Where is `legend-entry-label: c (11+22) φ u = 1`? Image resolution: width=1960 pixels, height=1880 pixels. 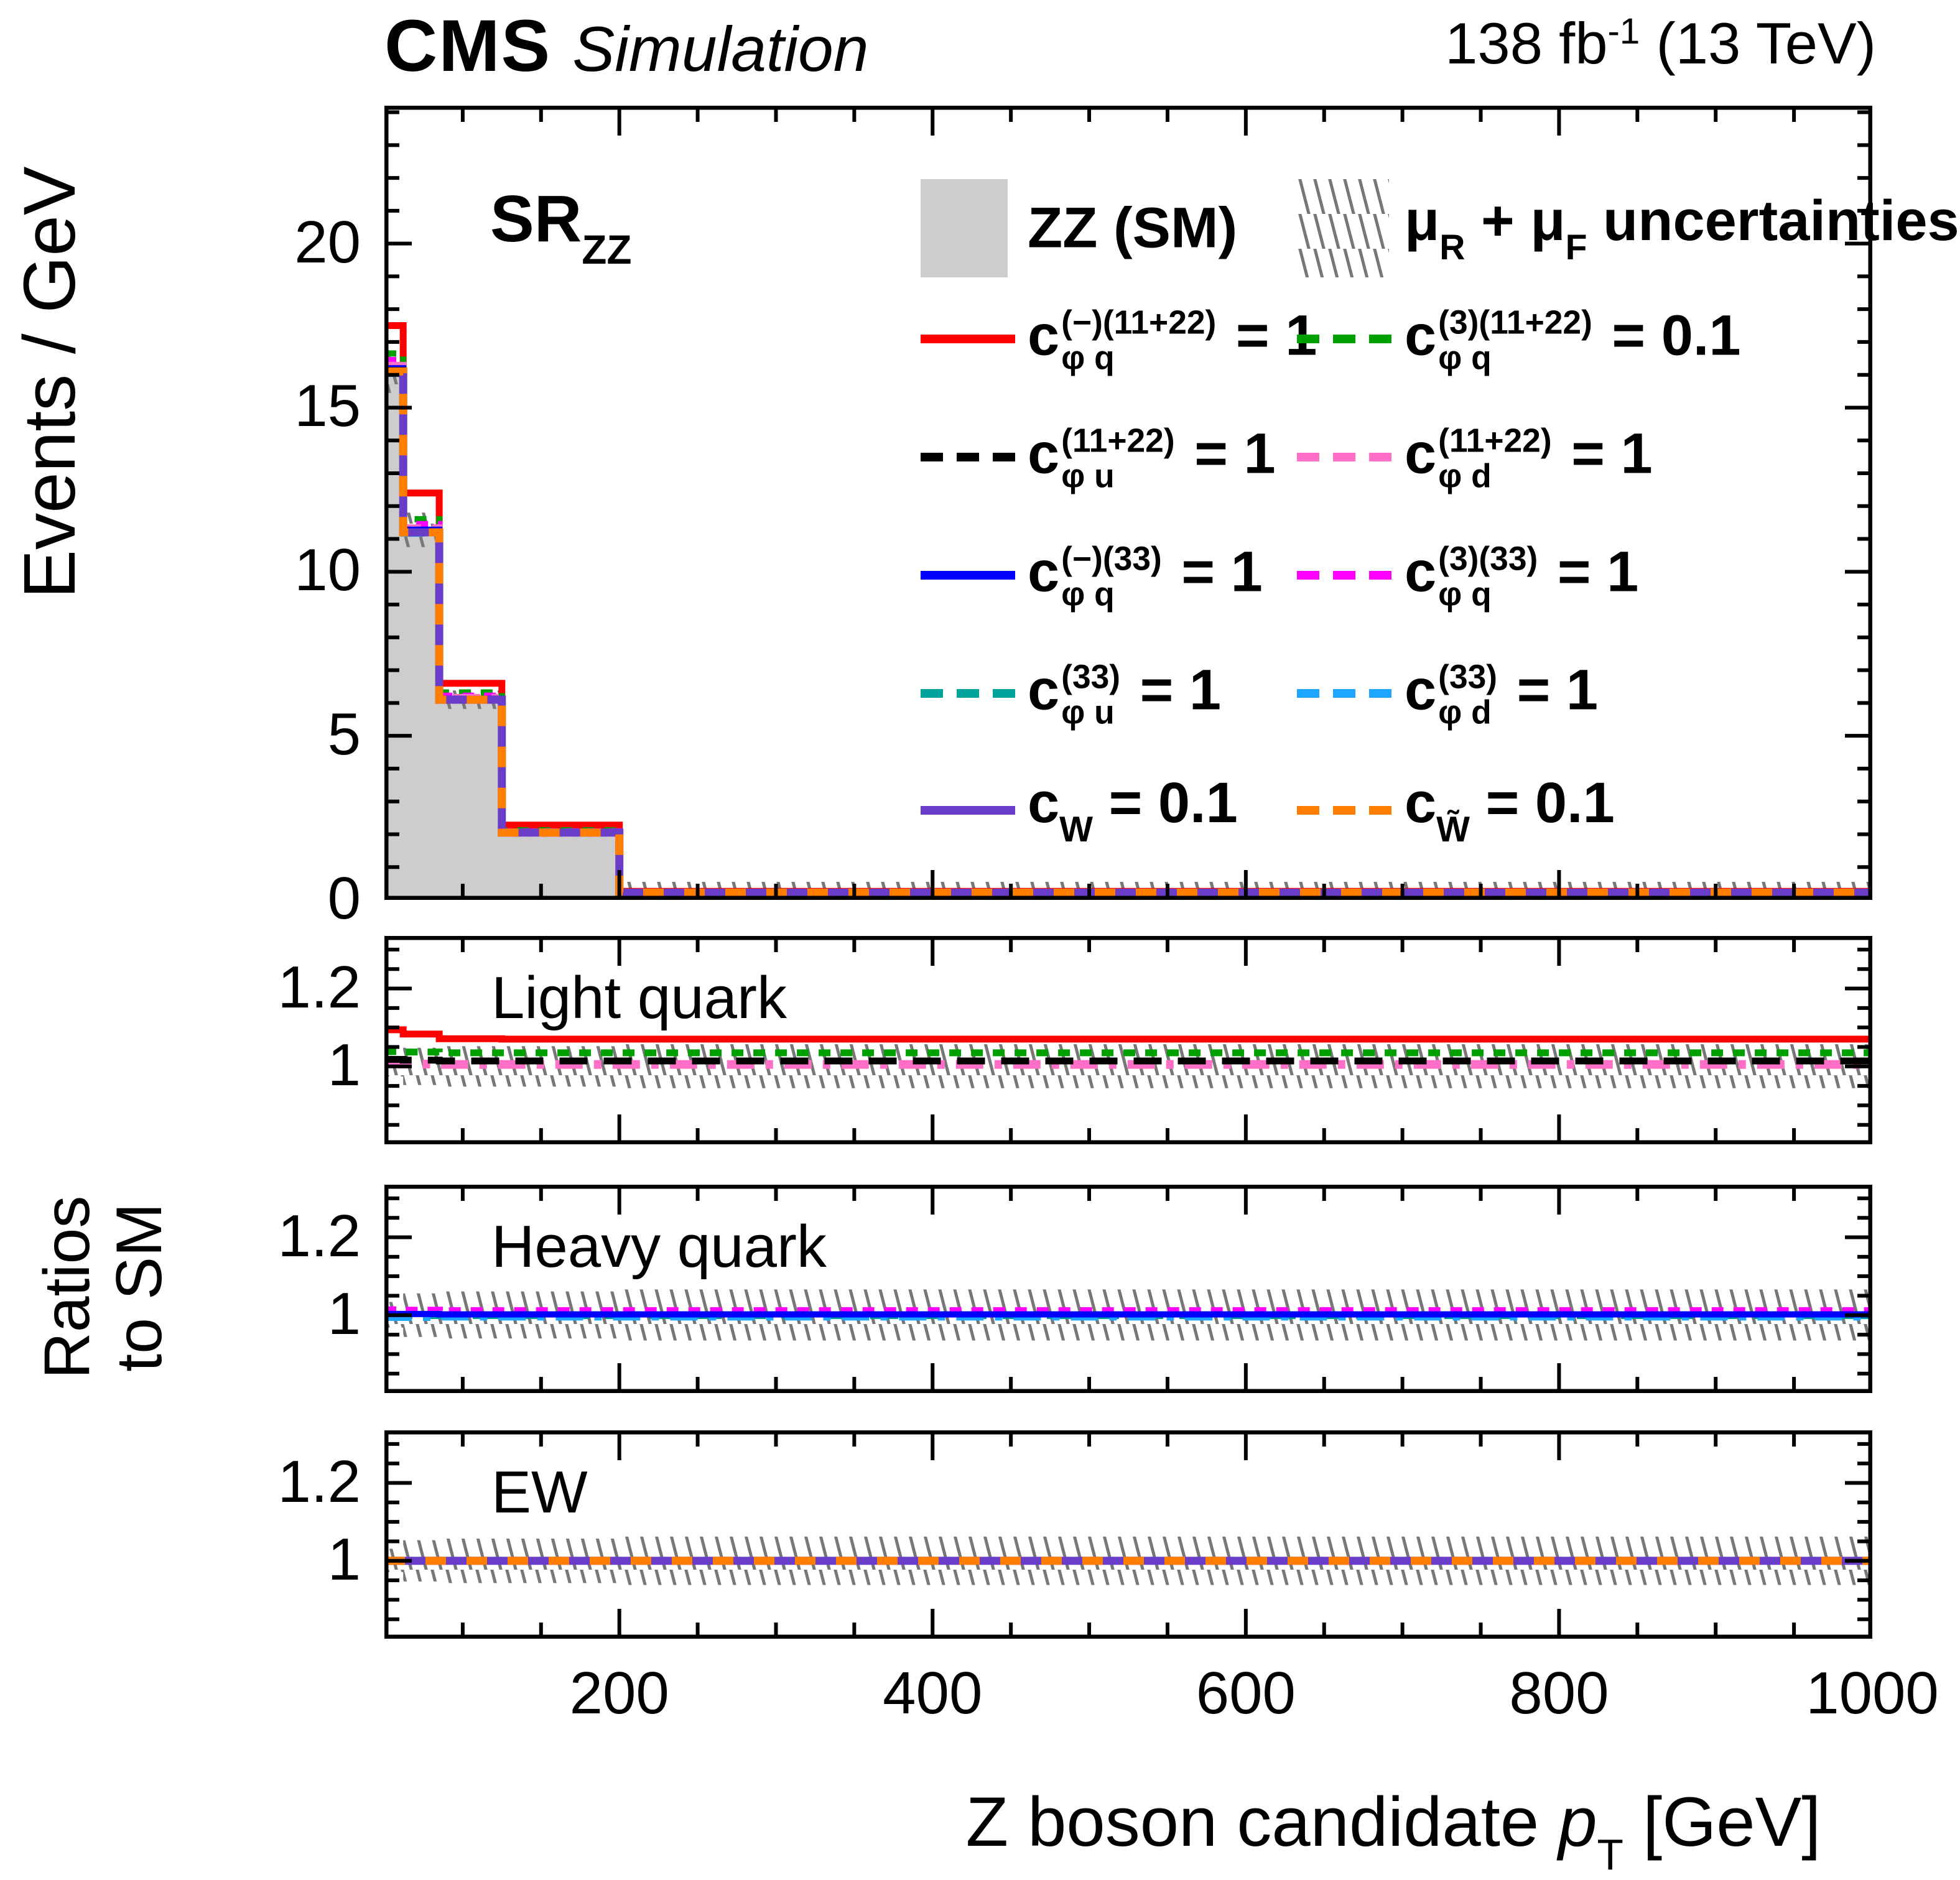 legend-entry-label: c (11+22) φ u = 1 is located at coordinates (1152, 458).